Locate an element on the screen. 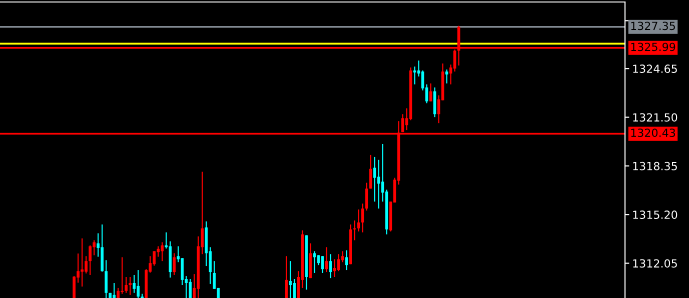  y-tick-label: 1318.35 is located at coordinates (655, 166).